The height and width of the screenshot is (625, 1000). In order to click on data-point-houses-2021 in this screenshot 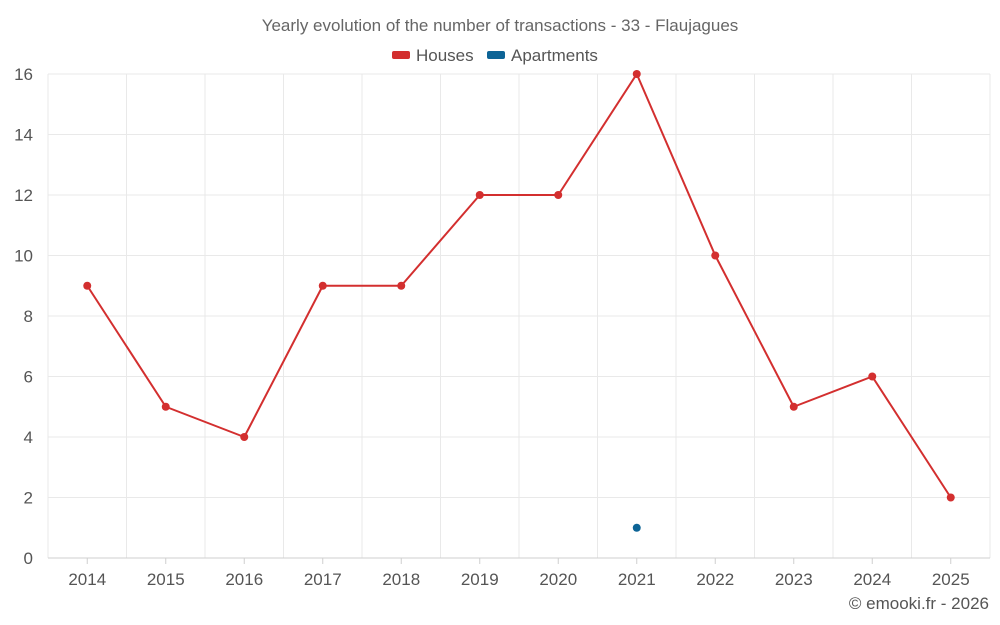, I will do `click(636, 74)`.